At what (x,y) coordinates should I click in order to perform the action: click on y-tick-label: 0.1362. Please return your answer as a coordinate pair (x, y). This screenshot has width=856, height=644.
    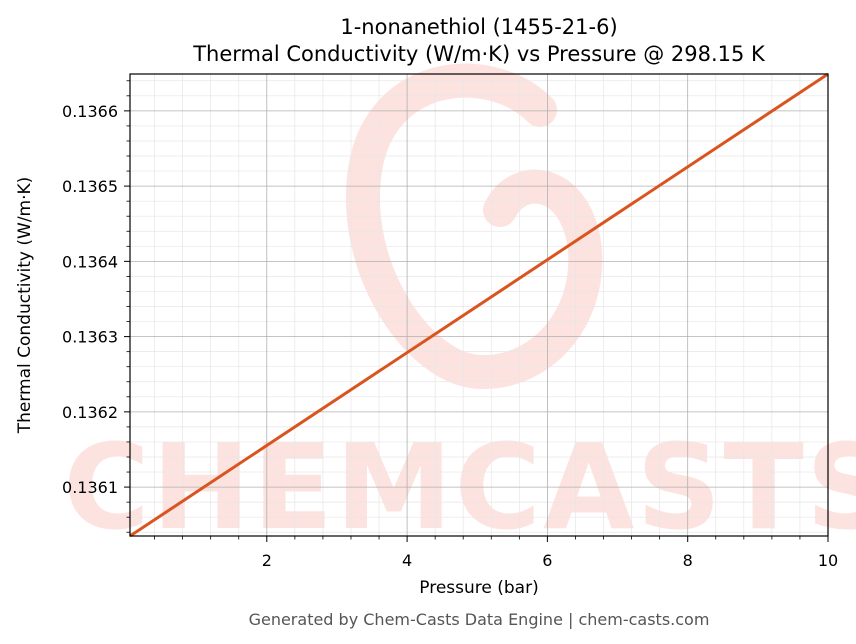
    Looking at the image, I should click on (90, 412).